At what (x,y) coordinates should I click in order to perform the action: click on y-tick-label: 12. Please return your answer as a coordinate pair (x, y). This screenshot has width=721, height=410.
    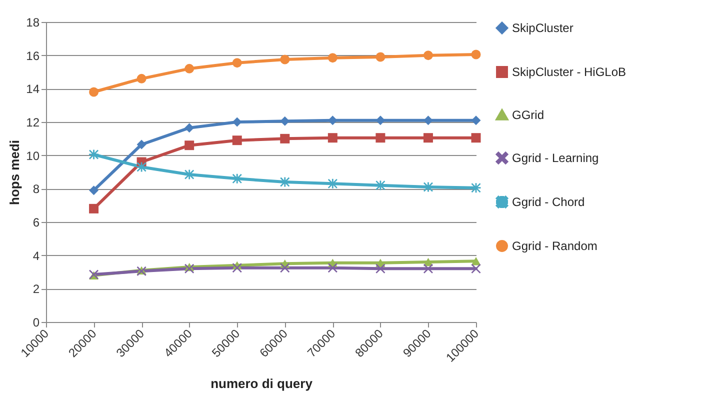
    Looking at the image, I should click on (33, 123).